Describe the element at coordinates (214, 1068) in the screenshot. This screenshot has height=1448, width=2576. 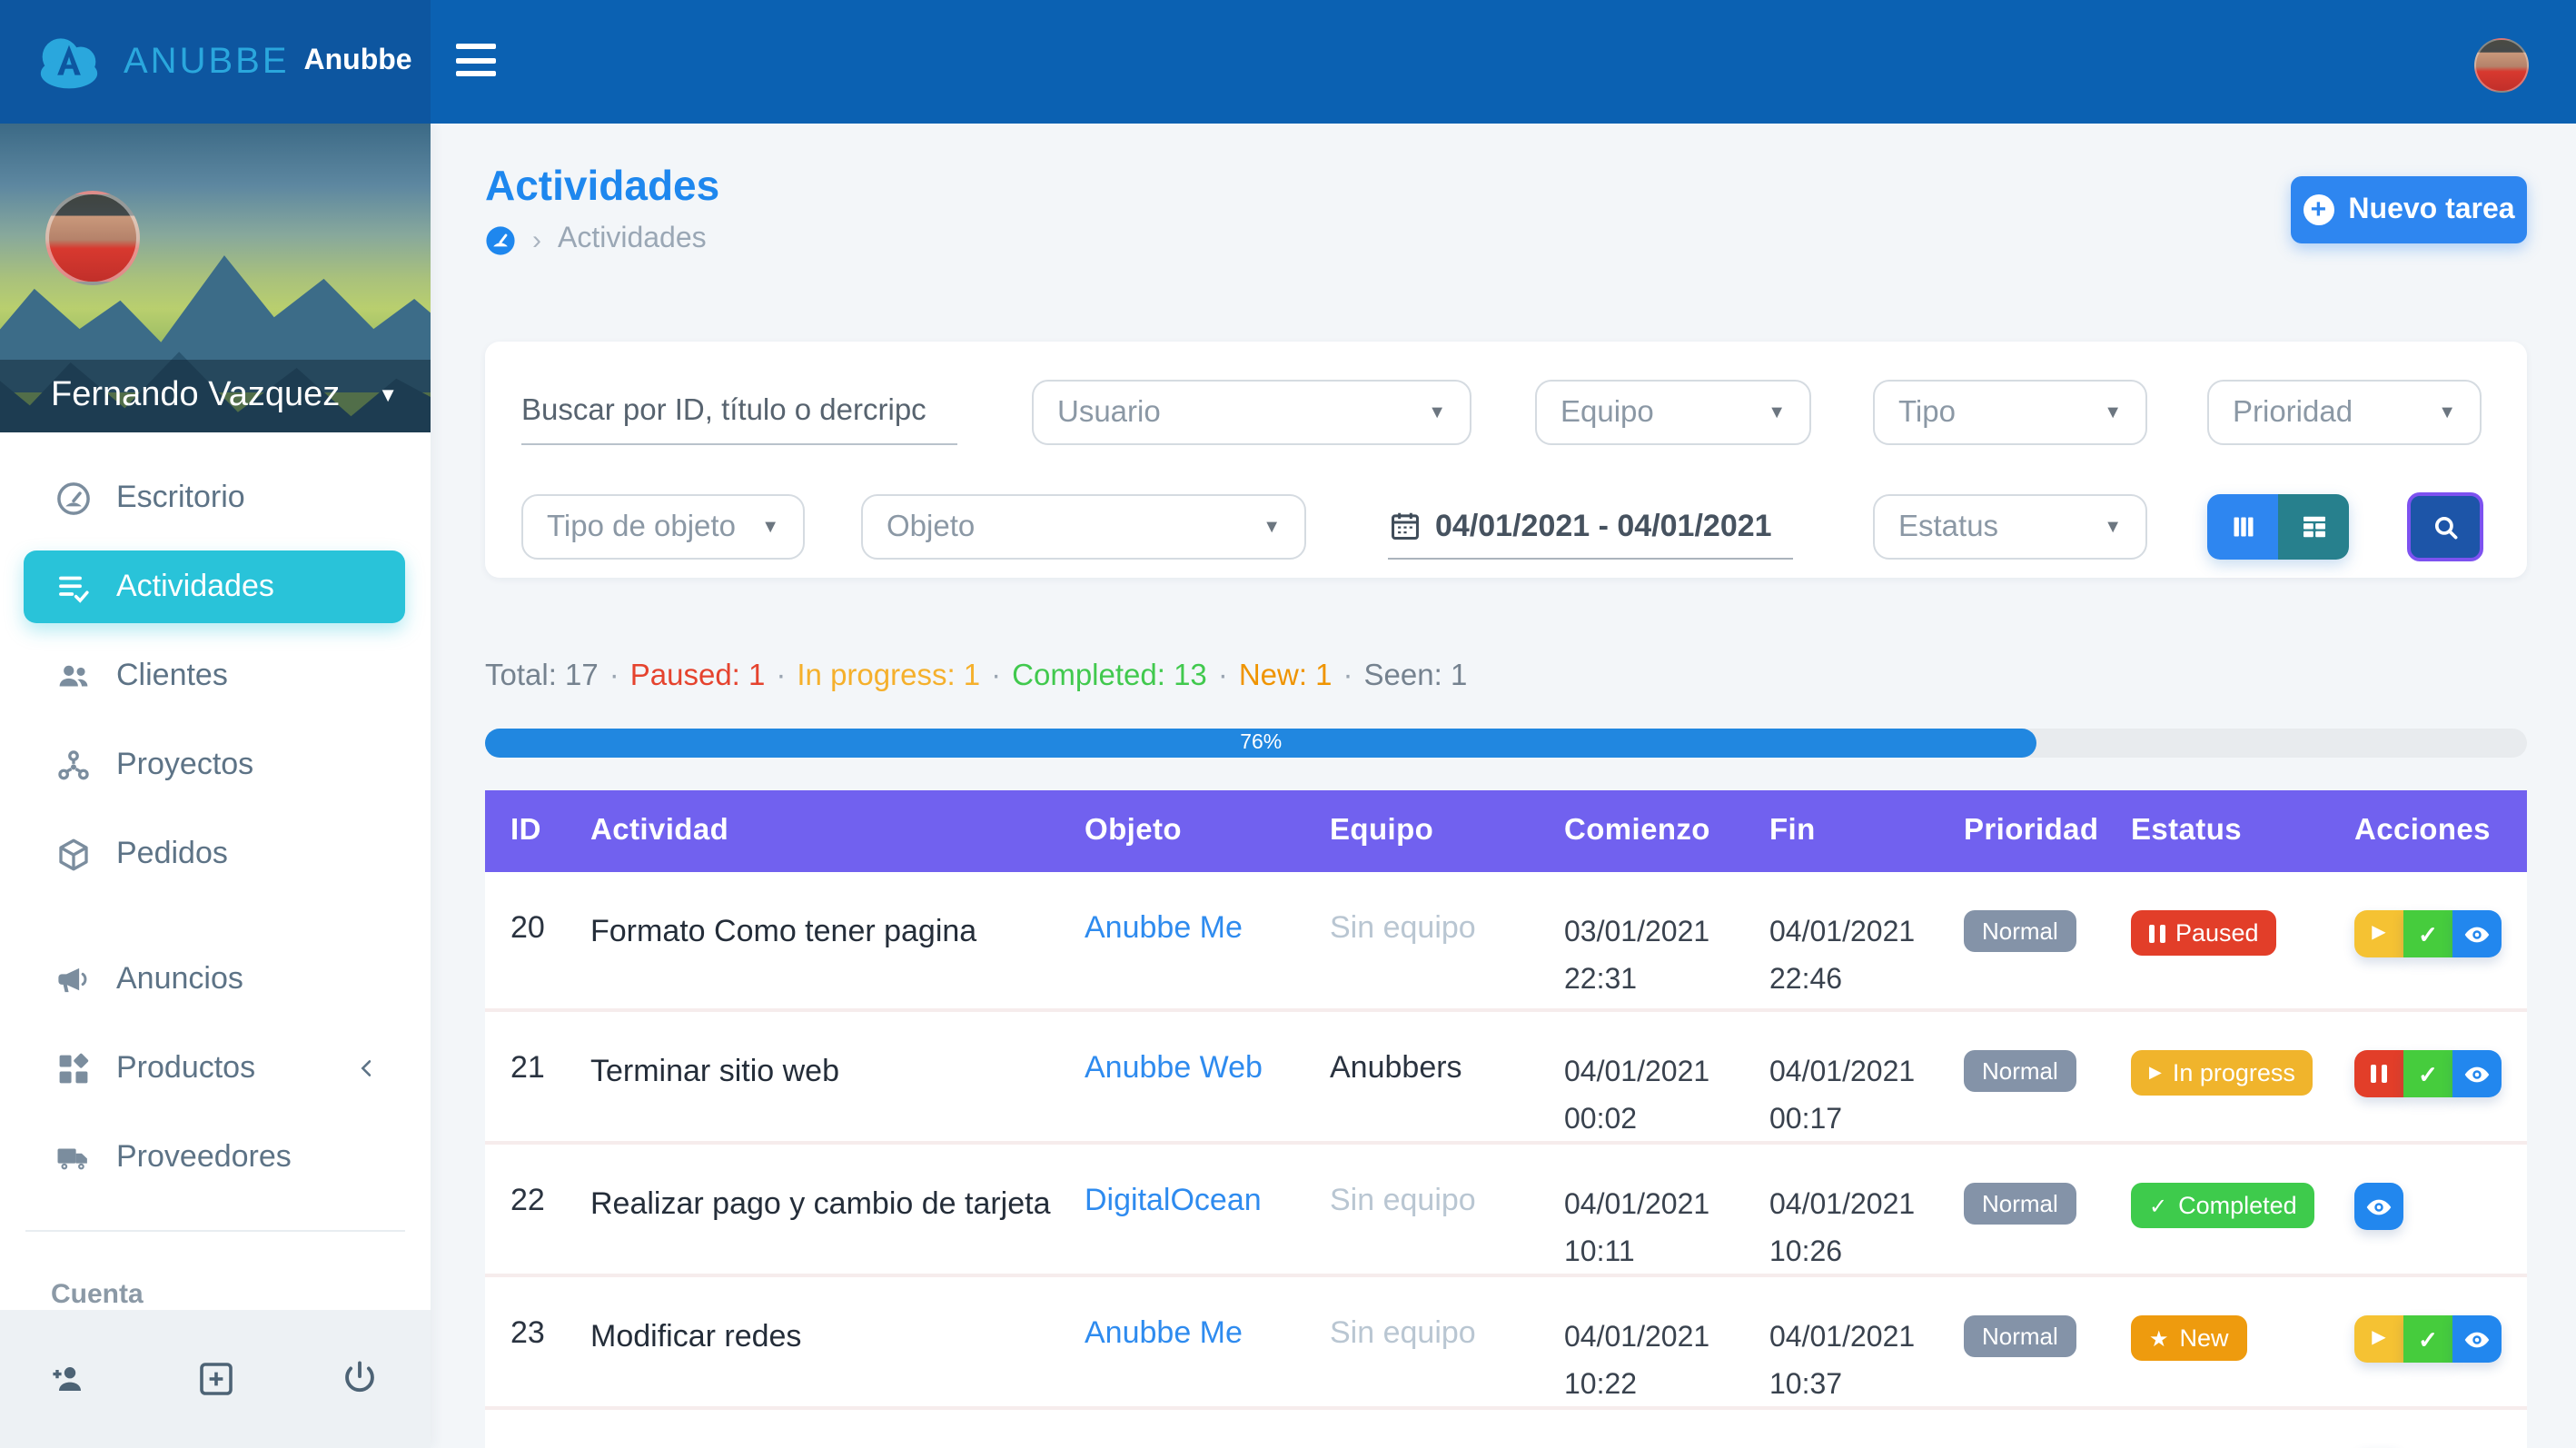
I see `sidebar-item-productos: Productos` at that location.